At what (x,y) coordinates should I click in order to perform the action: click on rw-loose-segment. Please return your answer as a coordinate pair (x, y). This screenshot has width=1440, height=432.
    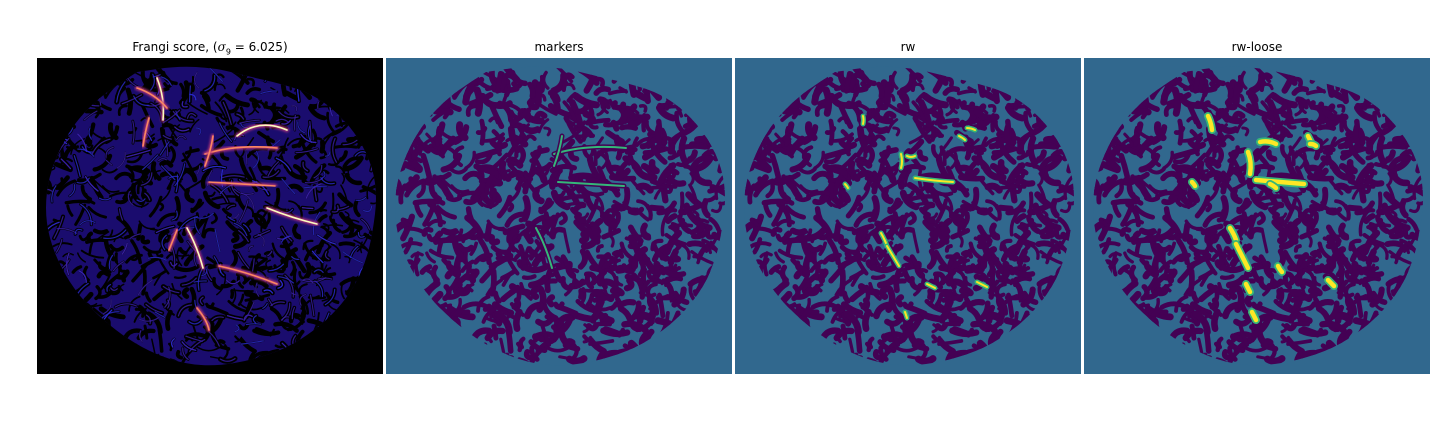
    Looking at the image, I should click on (1313, 145).